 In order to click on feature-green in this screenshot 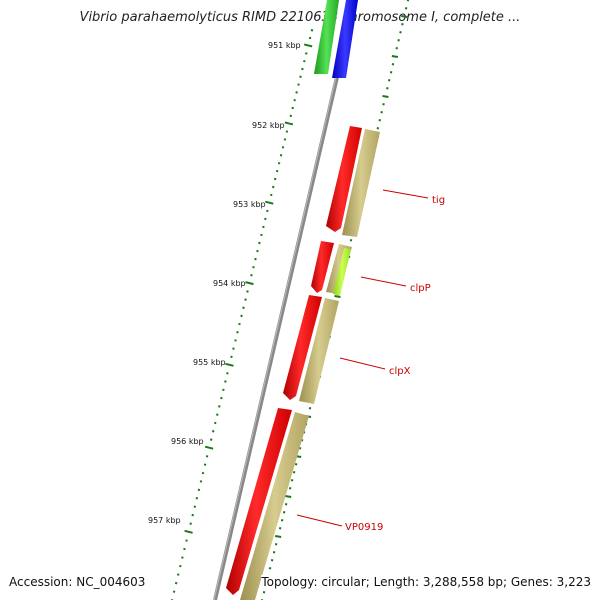, I will do `click(326, 37)`.